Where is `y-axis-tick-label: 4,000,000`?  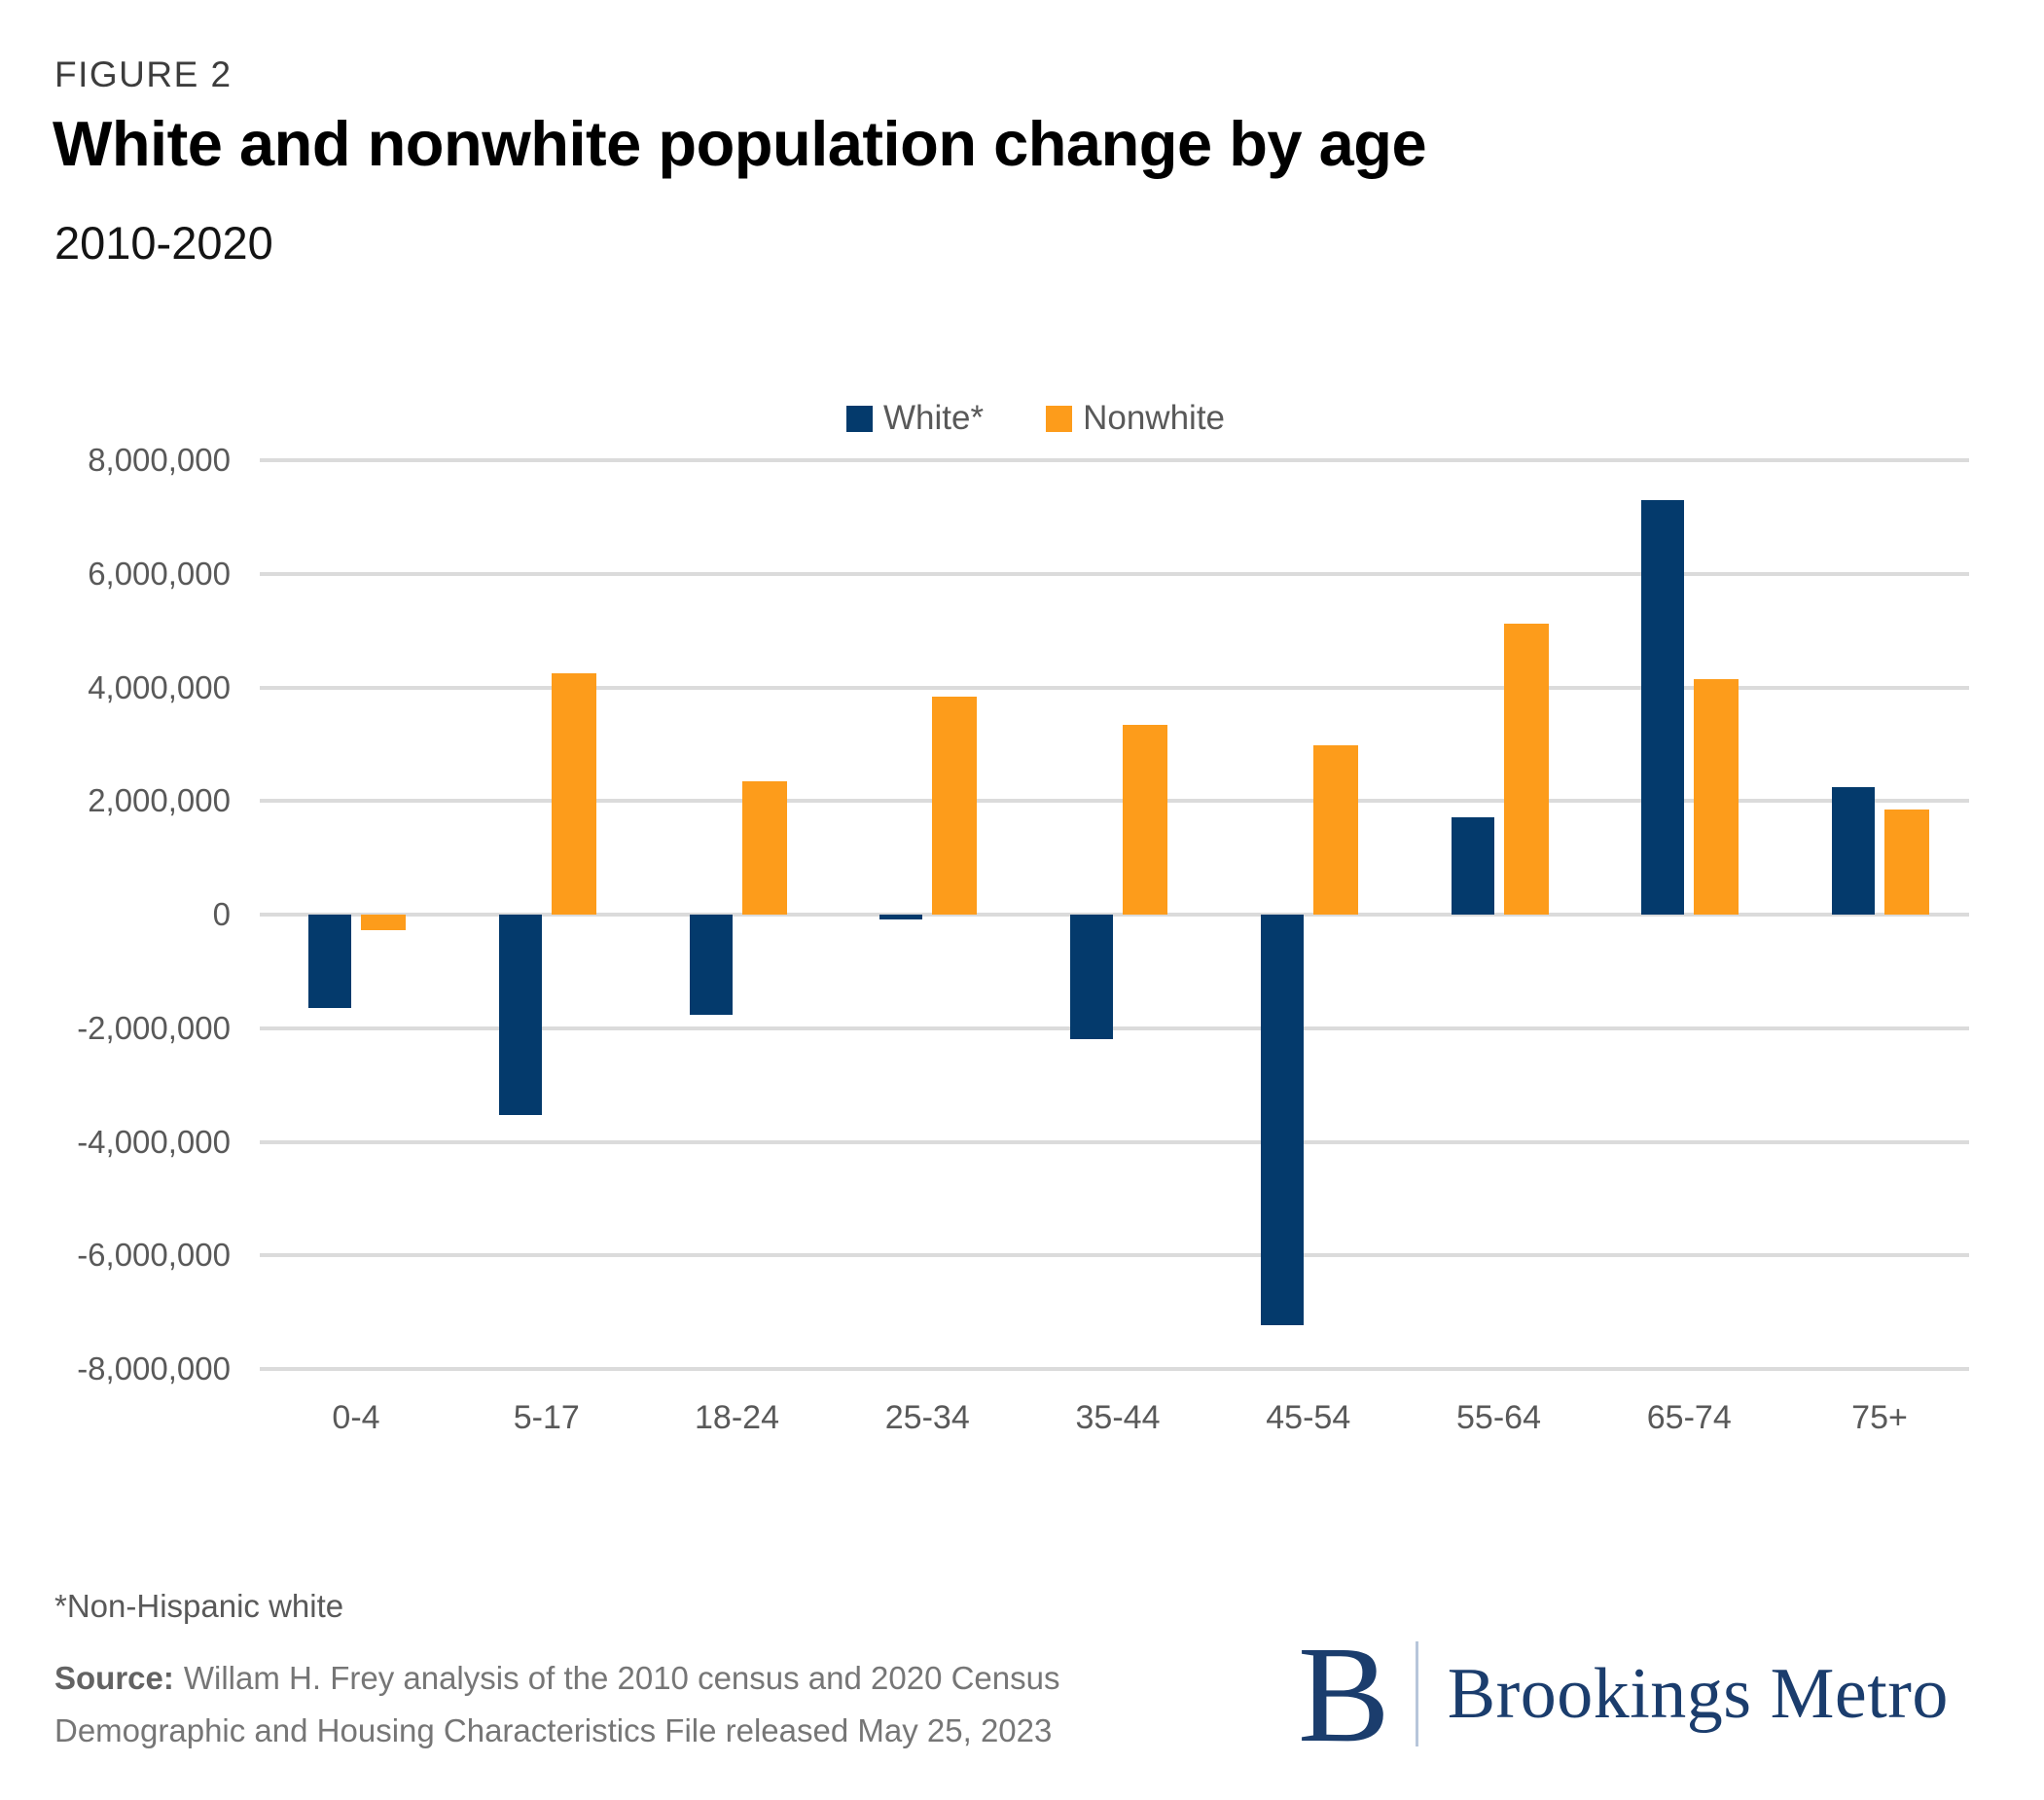 y-axis-tick-label: 4,000,000 is located at coordinates (160, 686).